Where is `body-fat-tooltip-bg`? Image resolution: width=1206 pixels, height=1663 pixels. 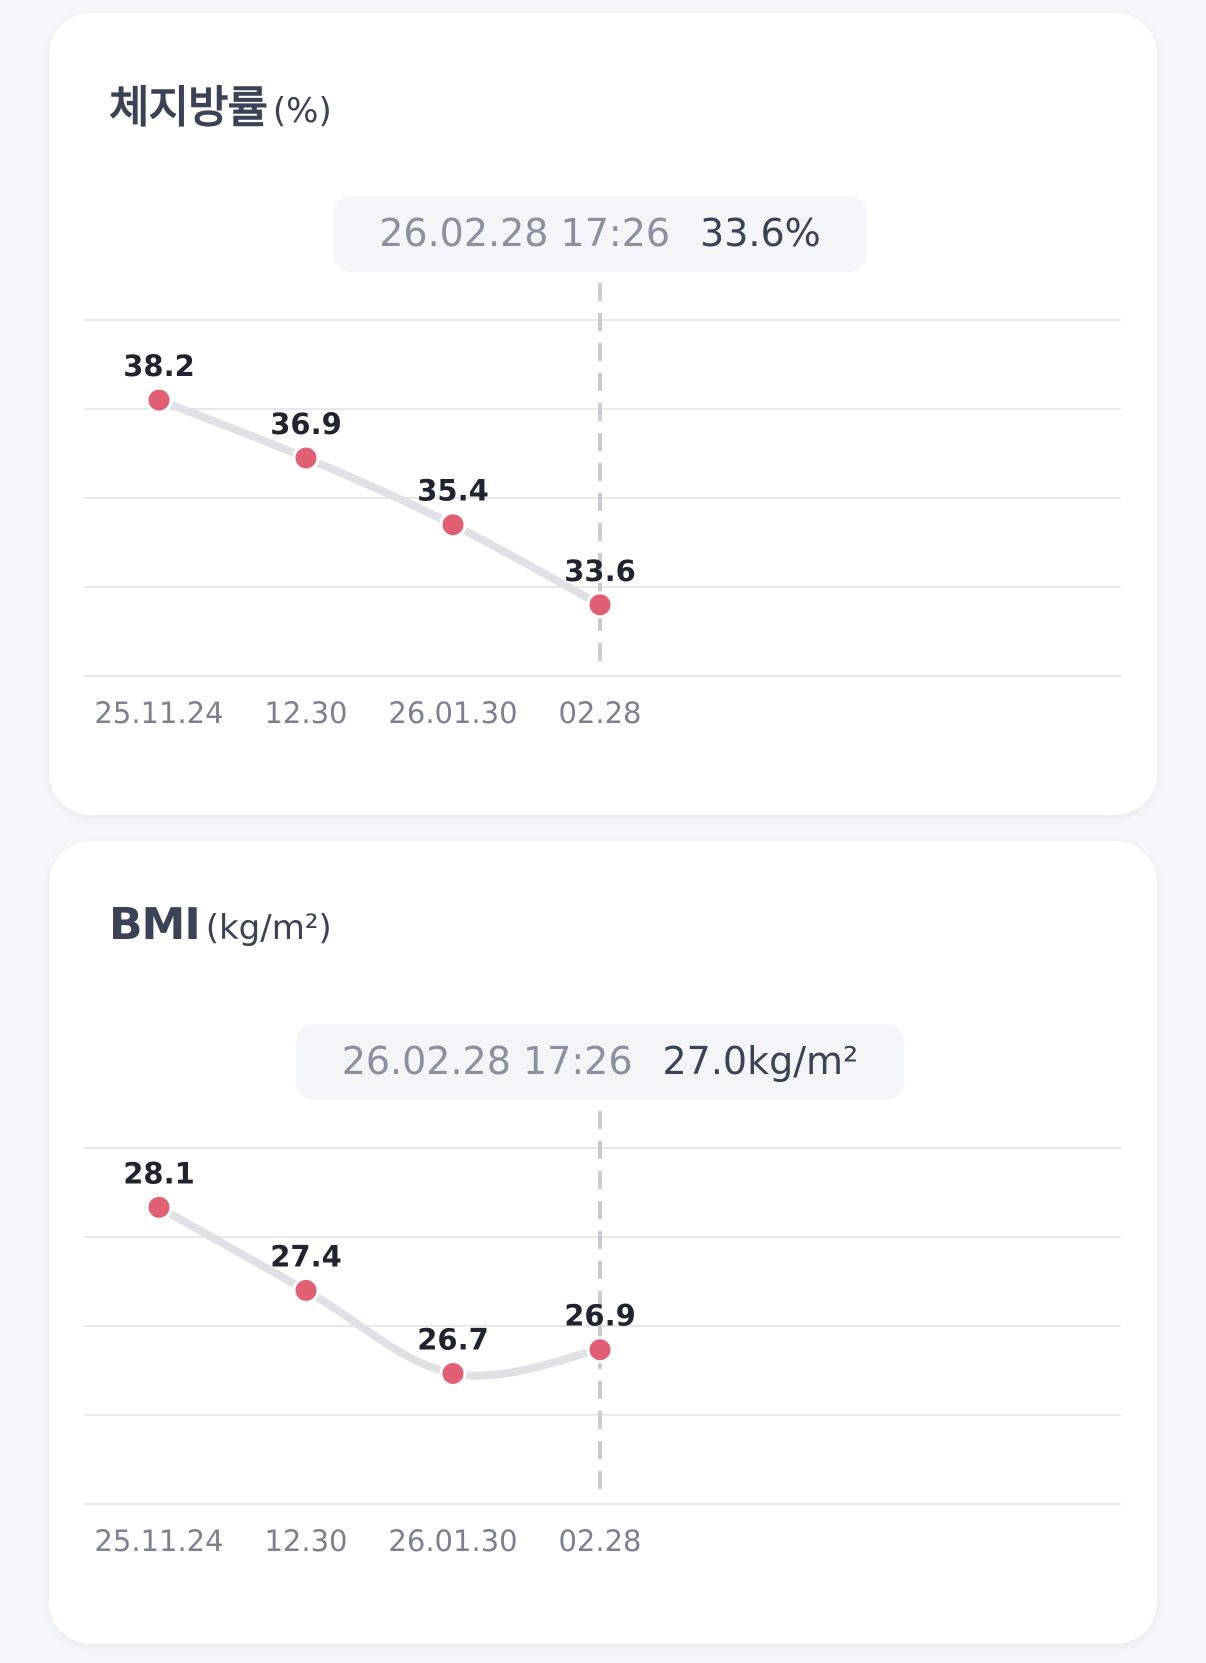
body-fat-tooltip-bg is located at coordinates (600, 234).